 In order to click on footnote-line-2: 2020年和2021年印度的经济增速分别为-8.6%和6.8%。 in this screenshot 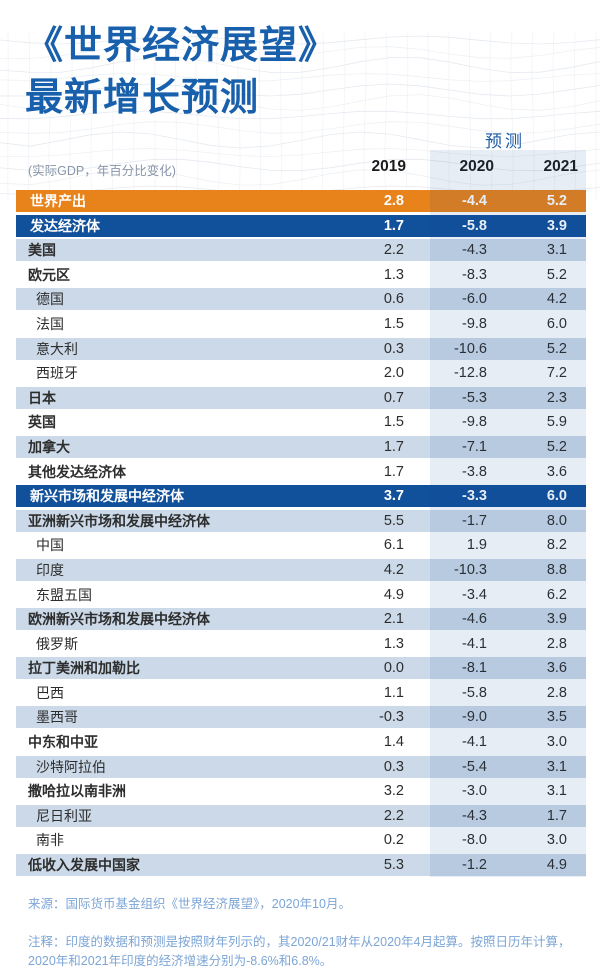, I will do `click(180, 960)`.